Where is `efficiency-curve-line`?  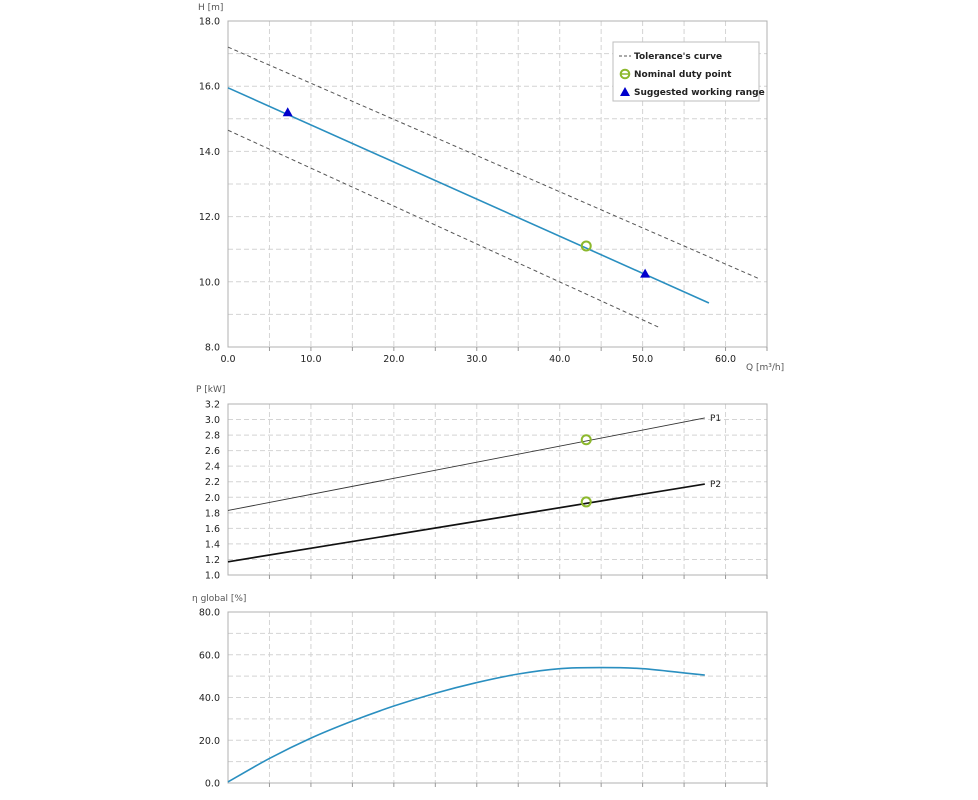 efficiency-curve-line is located at coordinates (466, 724).